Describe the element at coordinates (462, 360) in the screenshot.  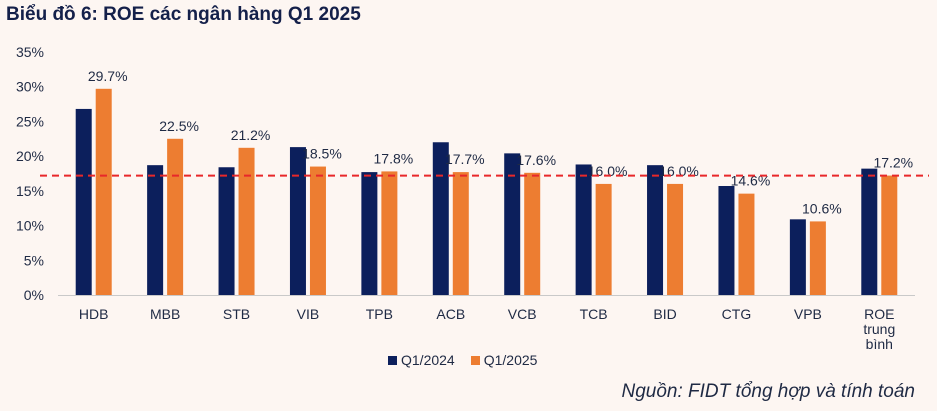
I see `chart-legend: Q1/2024 Q1/2025` at that location.